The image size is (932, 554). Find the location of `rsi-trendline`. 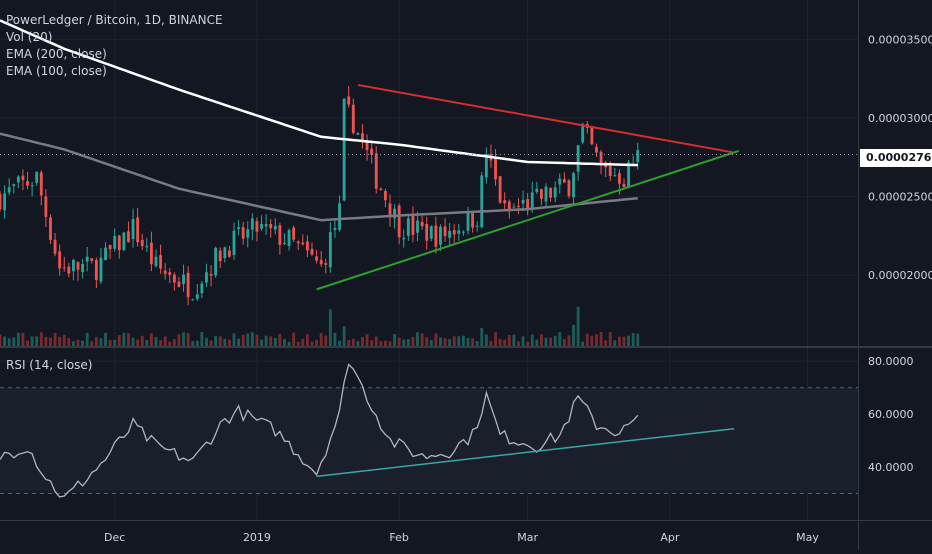

rsi-trendline is located at coordinates (525, 452).